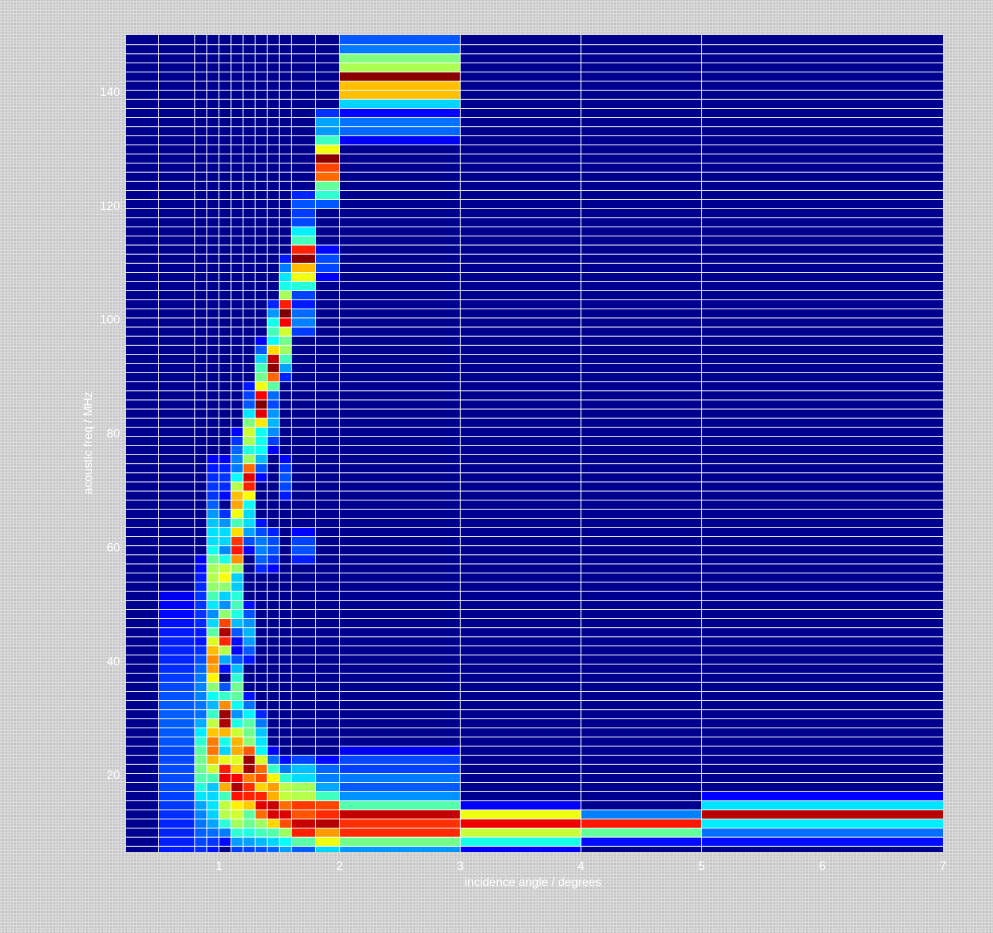 Image resolution: width=993 pixels, height=933 pixels. I want to click on y-tick-label: 40, so click(114, 661).